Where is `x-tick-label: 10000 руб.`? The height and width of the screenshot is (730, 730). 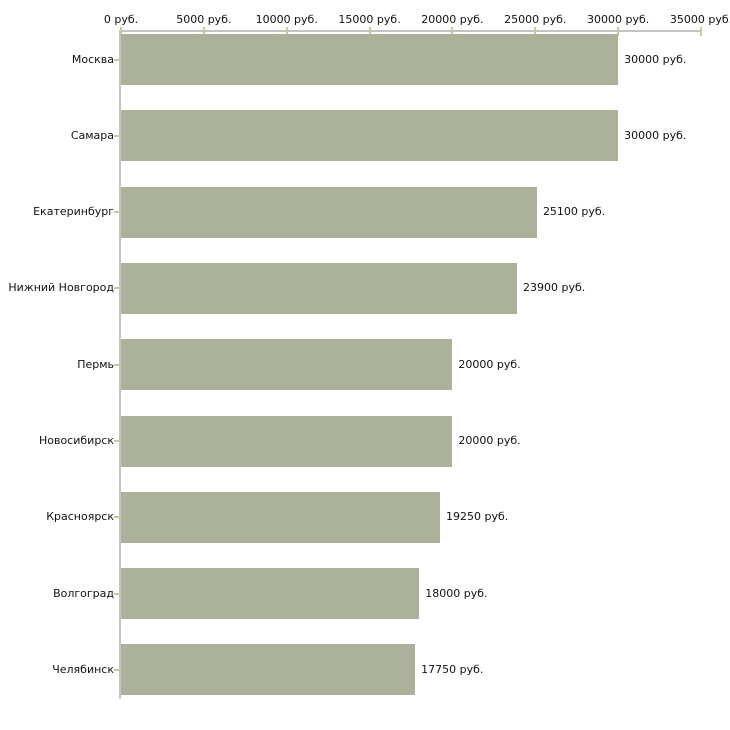
x-tick-label: 10000 руб. is located at coordinates (286, 19).